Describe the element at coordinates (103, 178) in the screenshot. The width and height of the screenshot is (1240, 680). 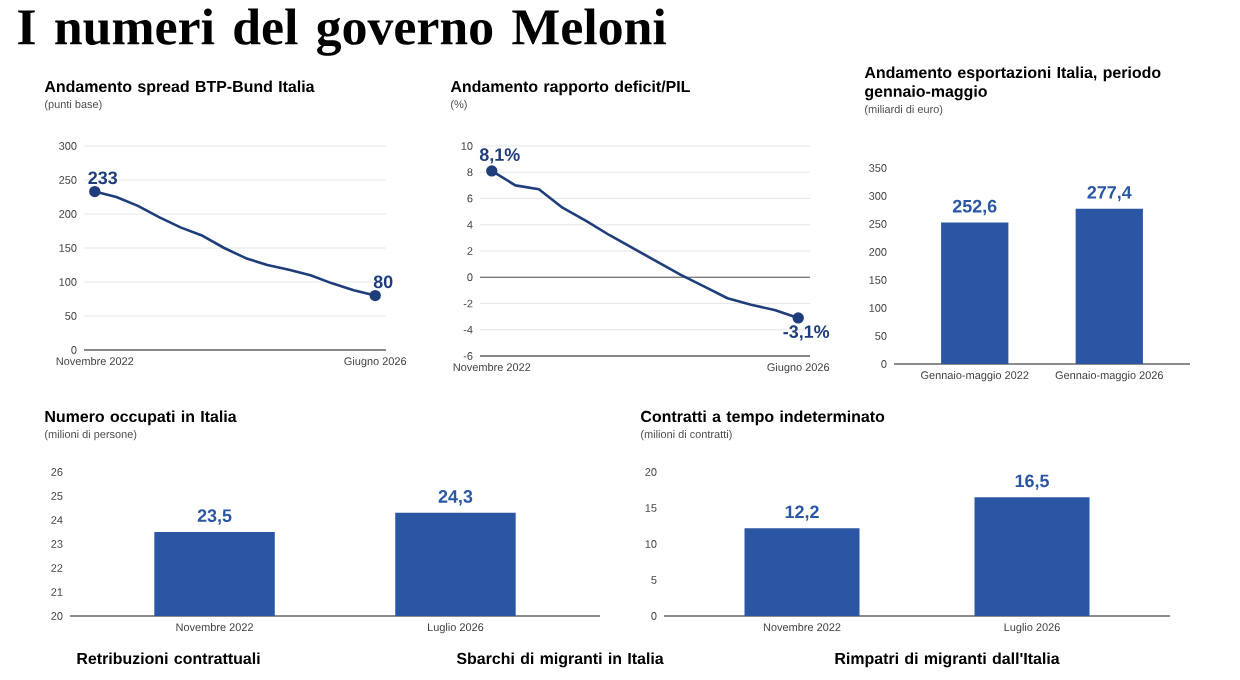
I see `data-label: 233` at that location.